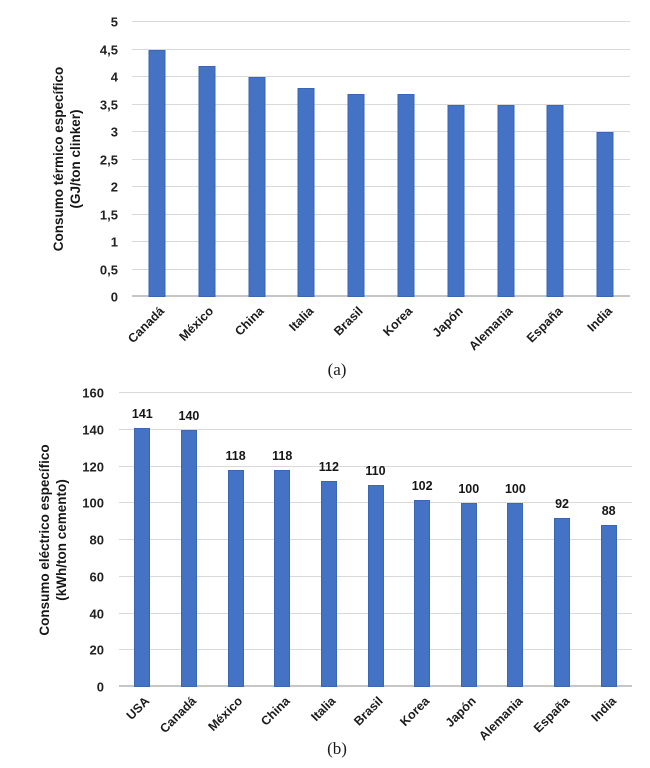  I want to click on y-tick-label: 2, so click(114, 187).